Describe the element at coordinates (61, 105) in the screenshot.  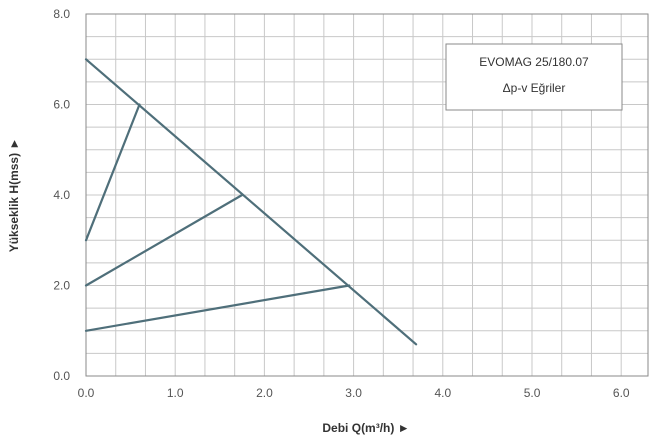
I see `y-tick-label: 6.0` at that location.